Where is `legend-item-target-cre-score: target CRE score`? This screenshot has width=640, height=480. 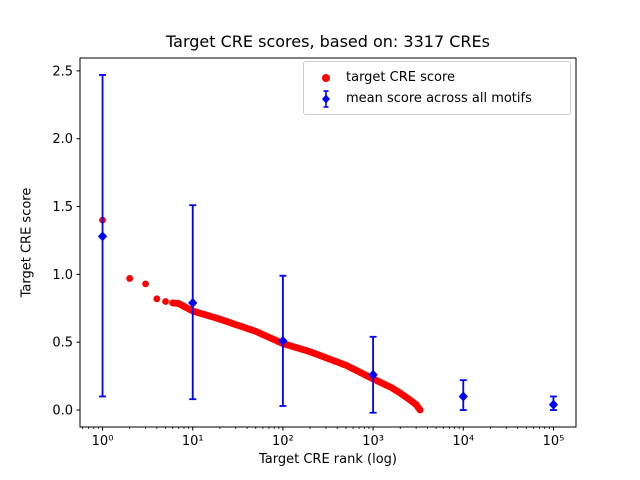
legend-item-target-cre-score: target CRE score is located at coordinates (437, 77).